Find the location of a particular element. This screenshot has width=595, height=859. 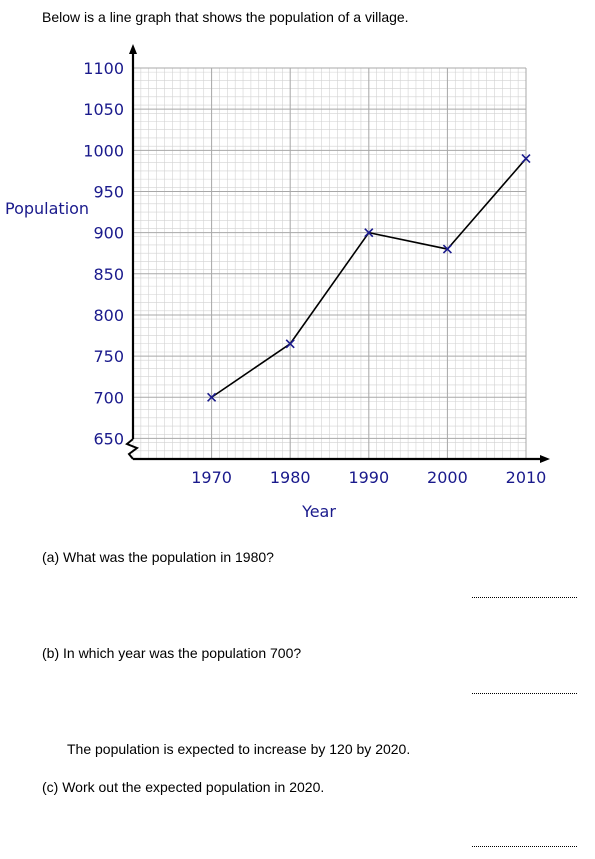

x-tick-label: 1980 is located at coordinates (290, 477).